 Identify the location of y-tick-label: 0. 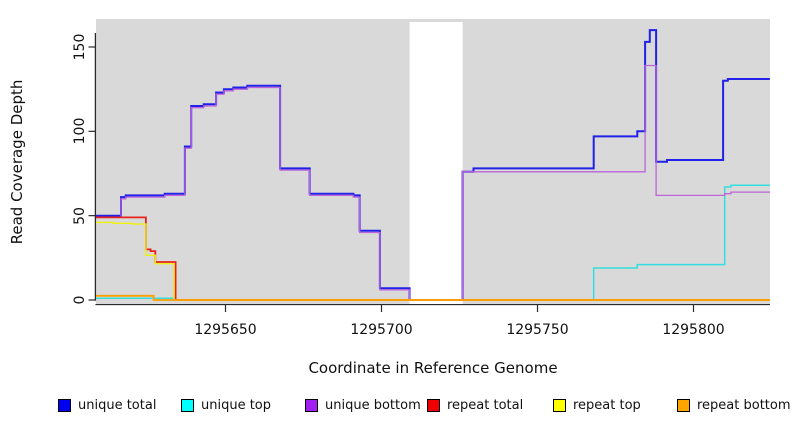
(80, 300).